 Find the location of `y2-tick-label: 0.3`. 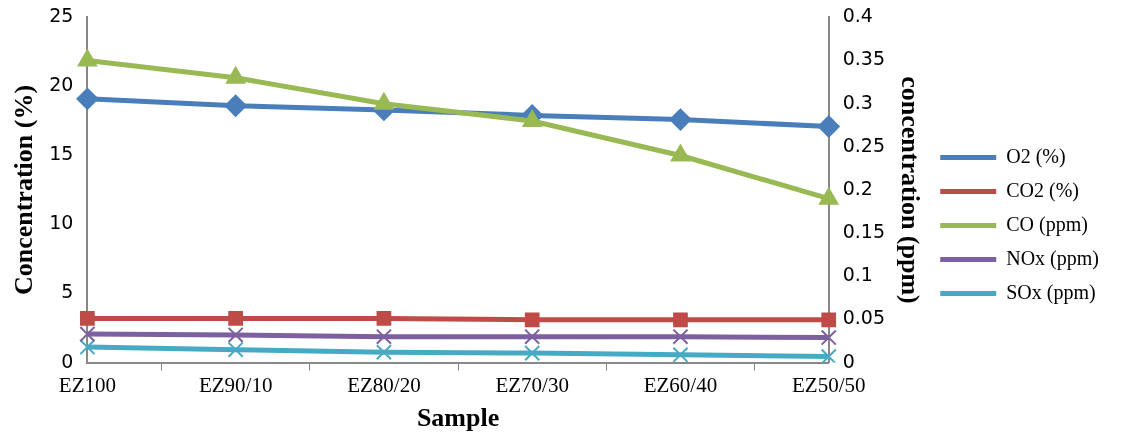

y2-tick-label: 0.3 is located at coordinates (857, 101).